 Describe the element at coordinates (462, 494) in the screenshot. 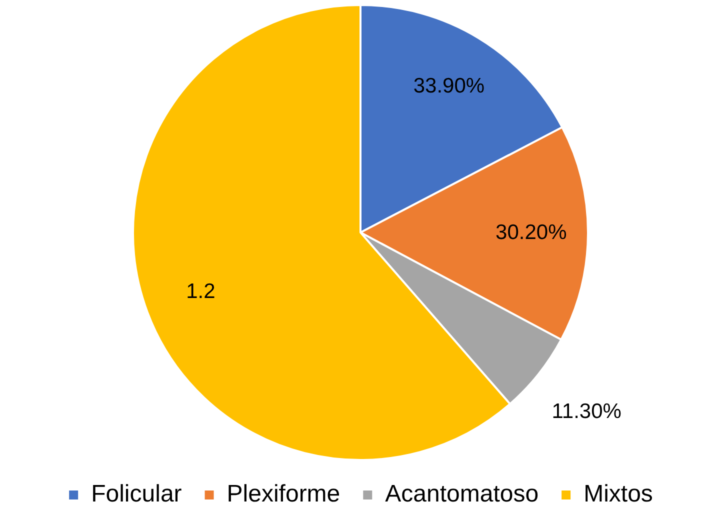

I see `legend-label: Acantomatoso` at that location.